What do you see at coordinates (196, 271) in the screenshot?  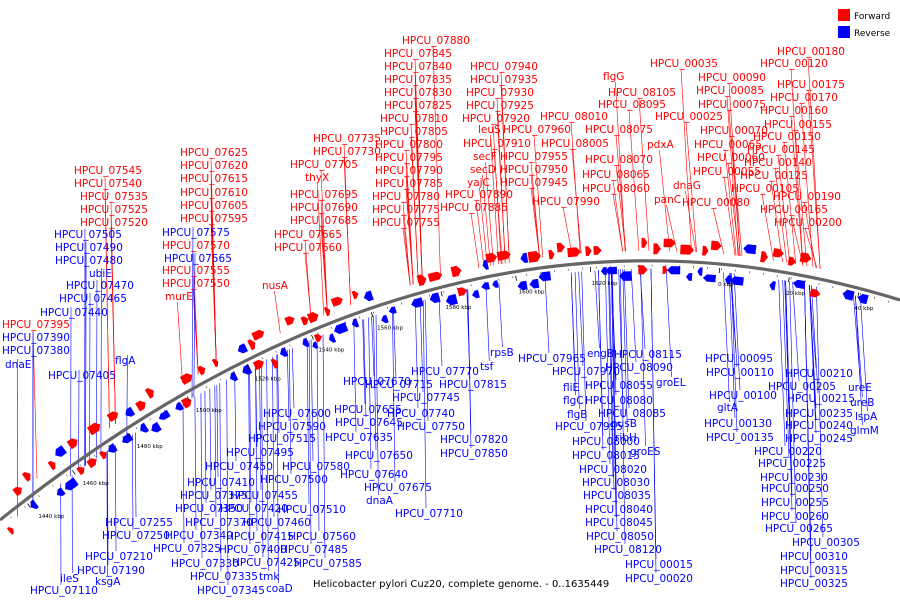 I see `forward-gene-label: HPCU_07555` at bounding box center [196, 271].